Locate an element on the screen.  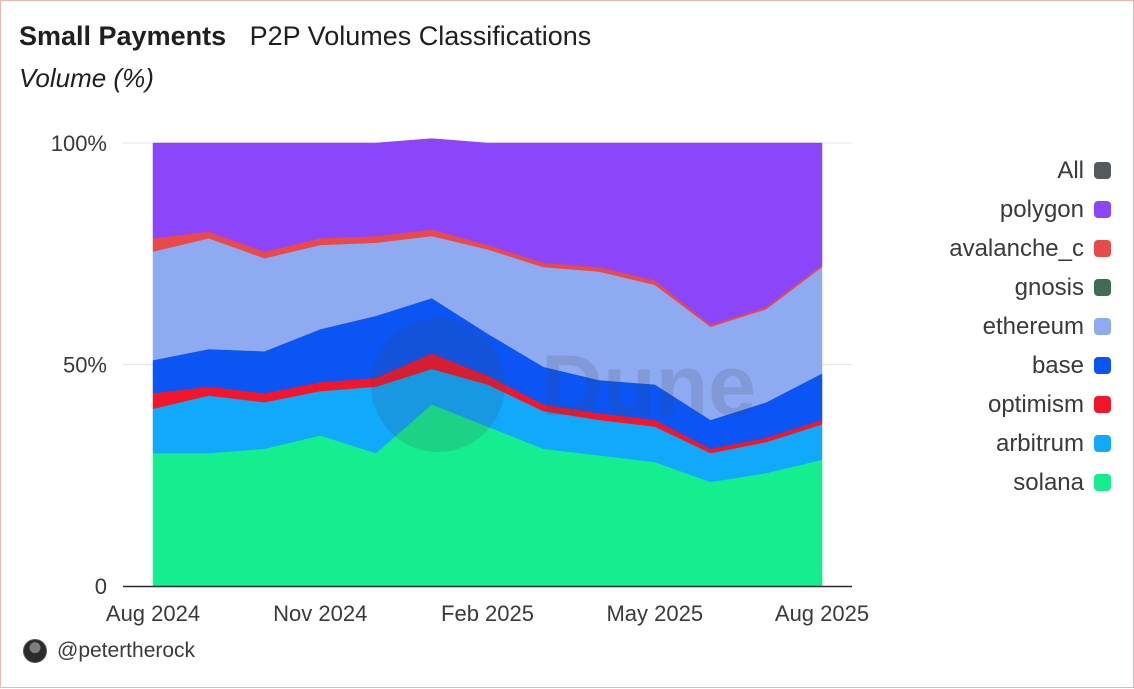
chart-title: Small Payments is located at coordinates (123, 36).